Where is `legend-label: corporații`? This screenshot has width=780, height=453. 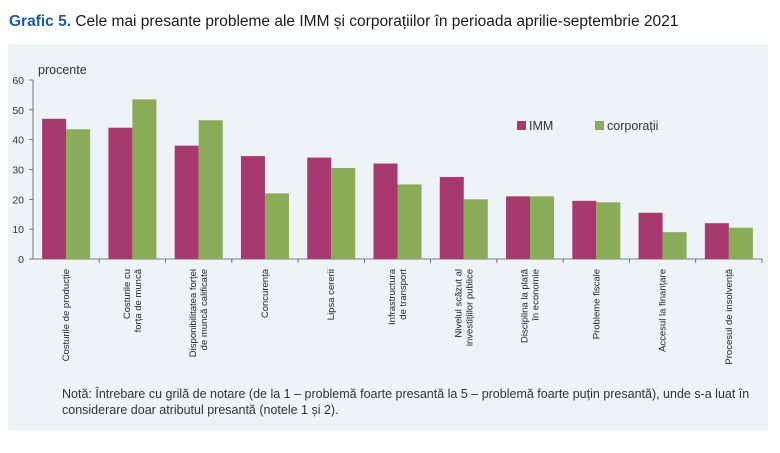
legend-label: corporații is located at coordinates (632, 126).